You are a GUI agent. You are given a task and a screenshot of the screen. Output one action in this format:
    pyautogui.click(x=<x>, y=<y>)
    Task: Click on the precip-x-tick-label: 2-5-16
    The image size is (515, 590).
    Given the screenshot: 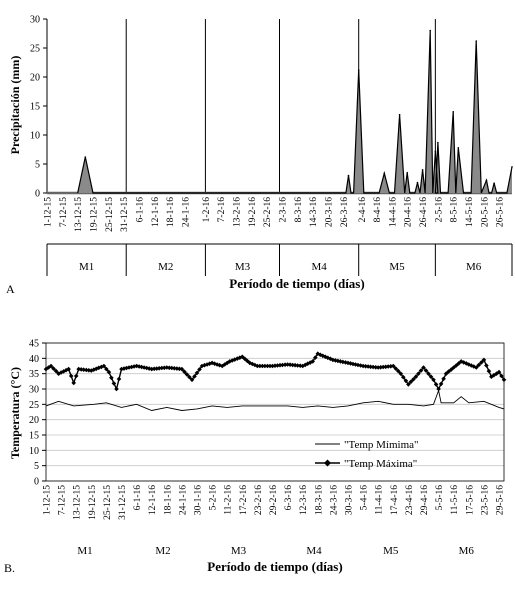 What is the action you would take?
    pyautogui.click(x=439, y=210)
    